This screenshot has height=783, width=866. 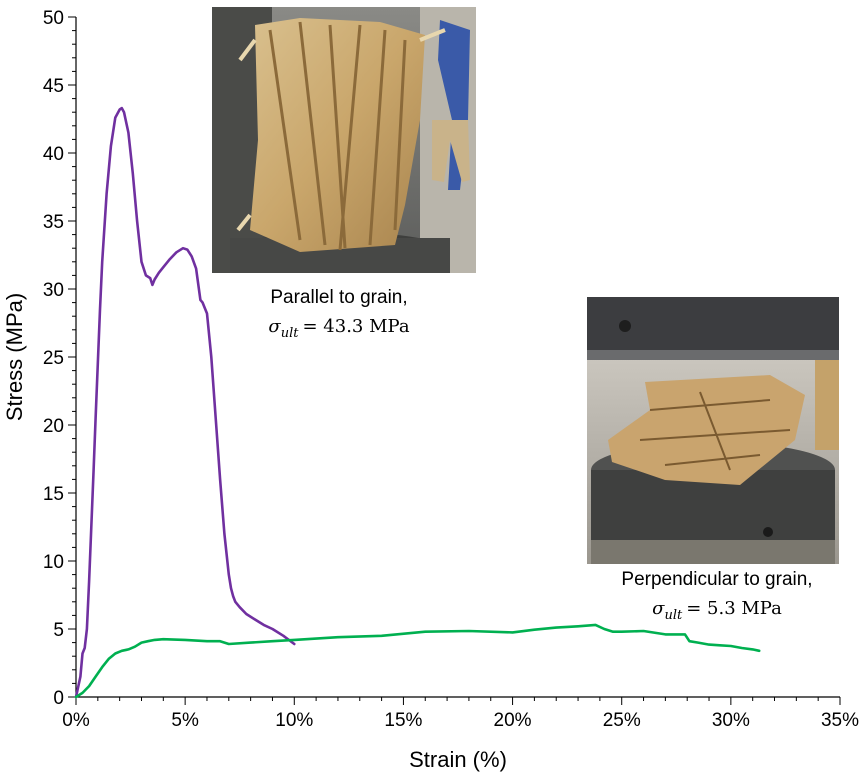 I want to click on photo-parallel-specimen, so click(x=344, y=140).